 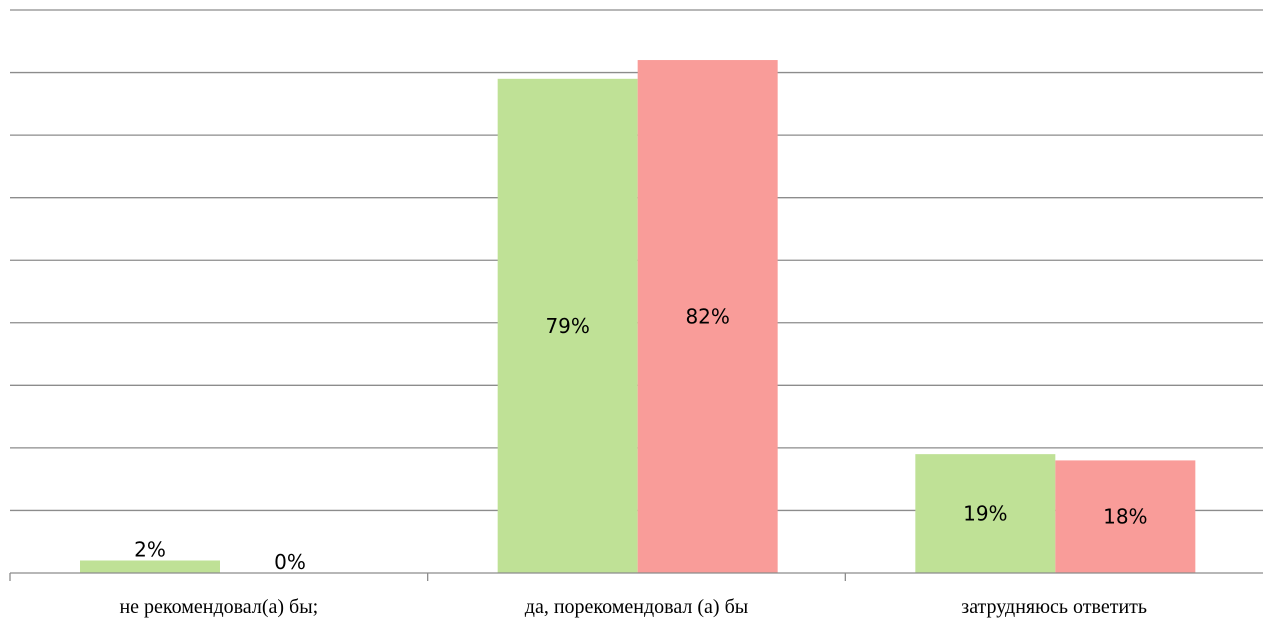 I want to click on data-label: 18%, so click(x=1125, y=517).